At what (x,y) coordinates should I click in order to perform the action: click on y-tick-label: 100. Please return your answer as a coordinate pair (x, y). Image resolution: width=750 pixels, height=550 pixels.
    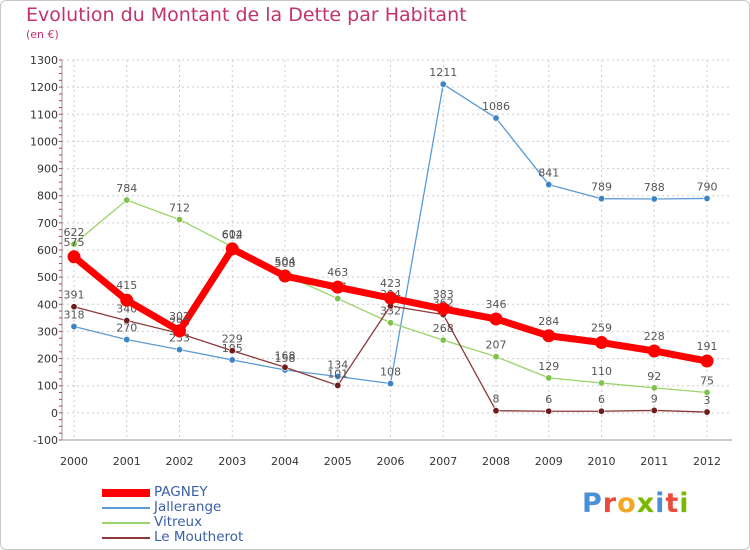
    Looking at the image, I should click on (47, 386).